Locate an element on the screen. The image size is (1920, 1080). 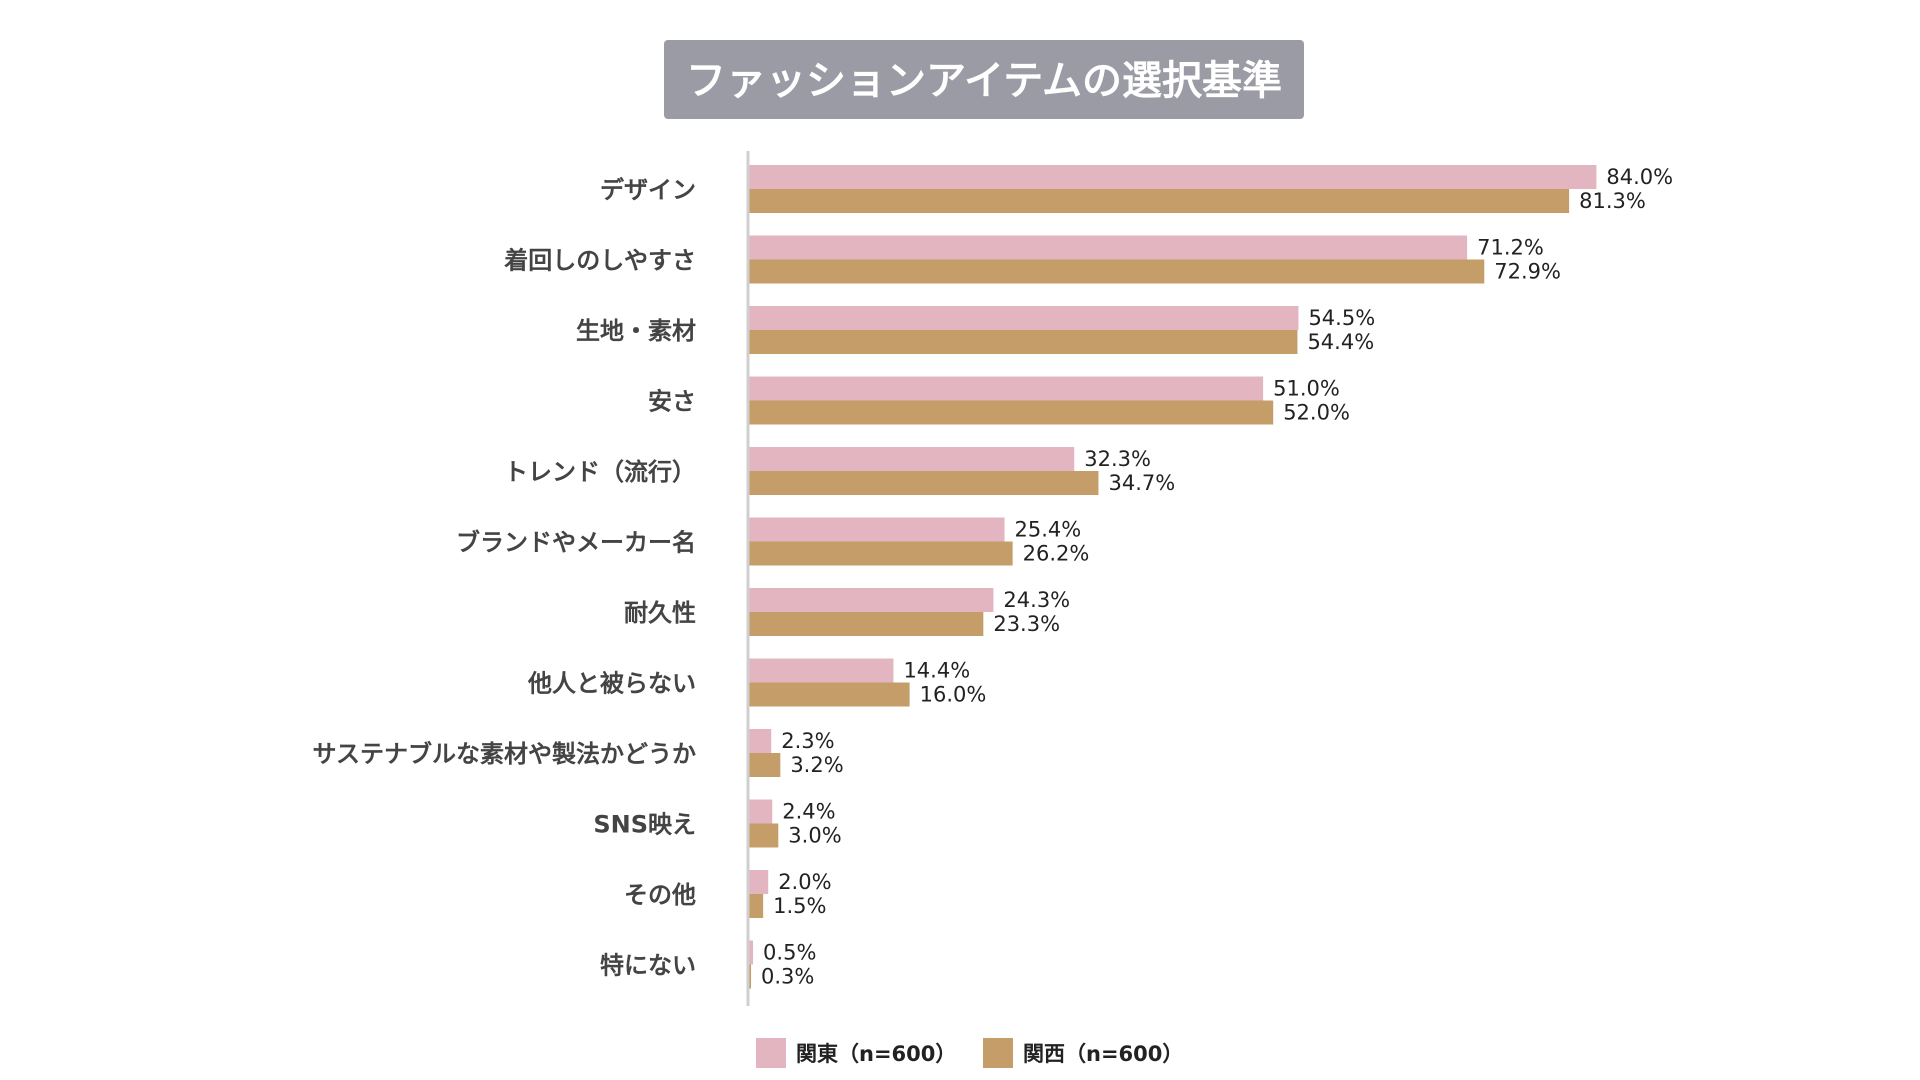
chart-title-background is located at coordinates (984, 79).